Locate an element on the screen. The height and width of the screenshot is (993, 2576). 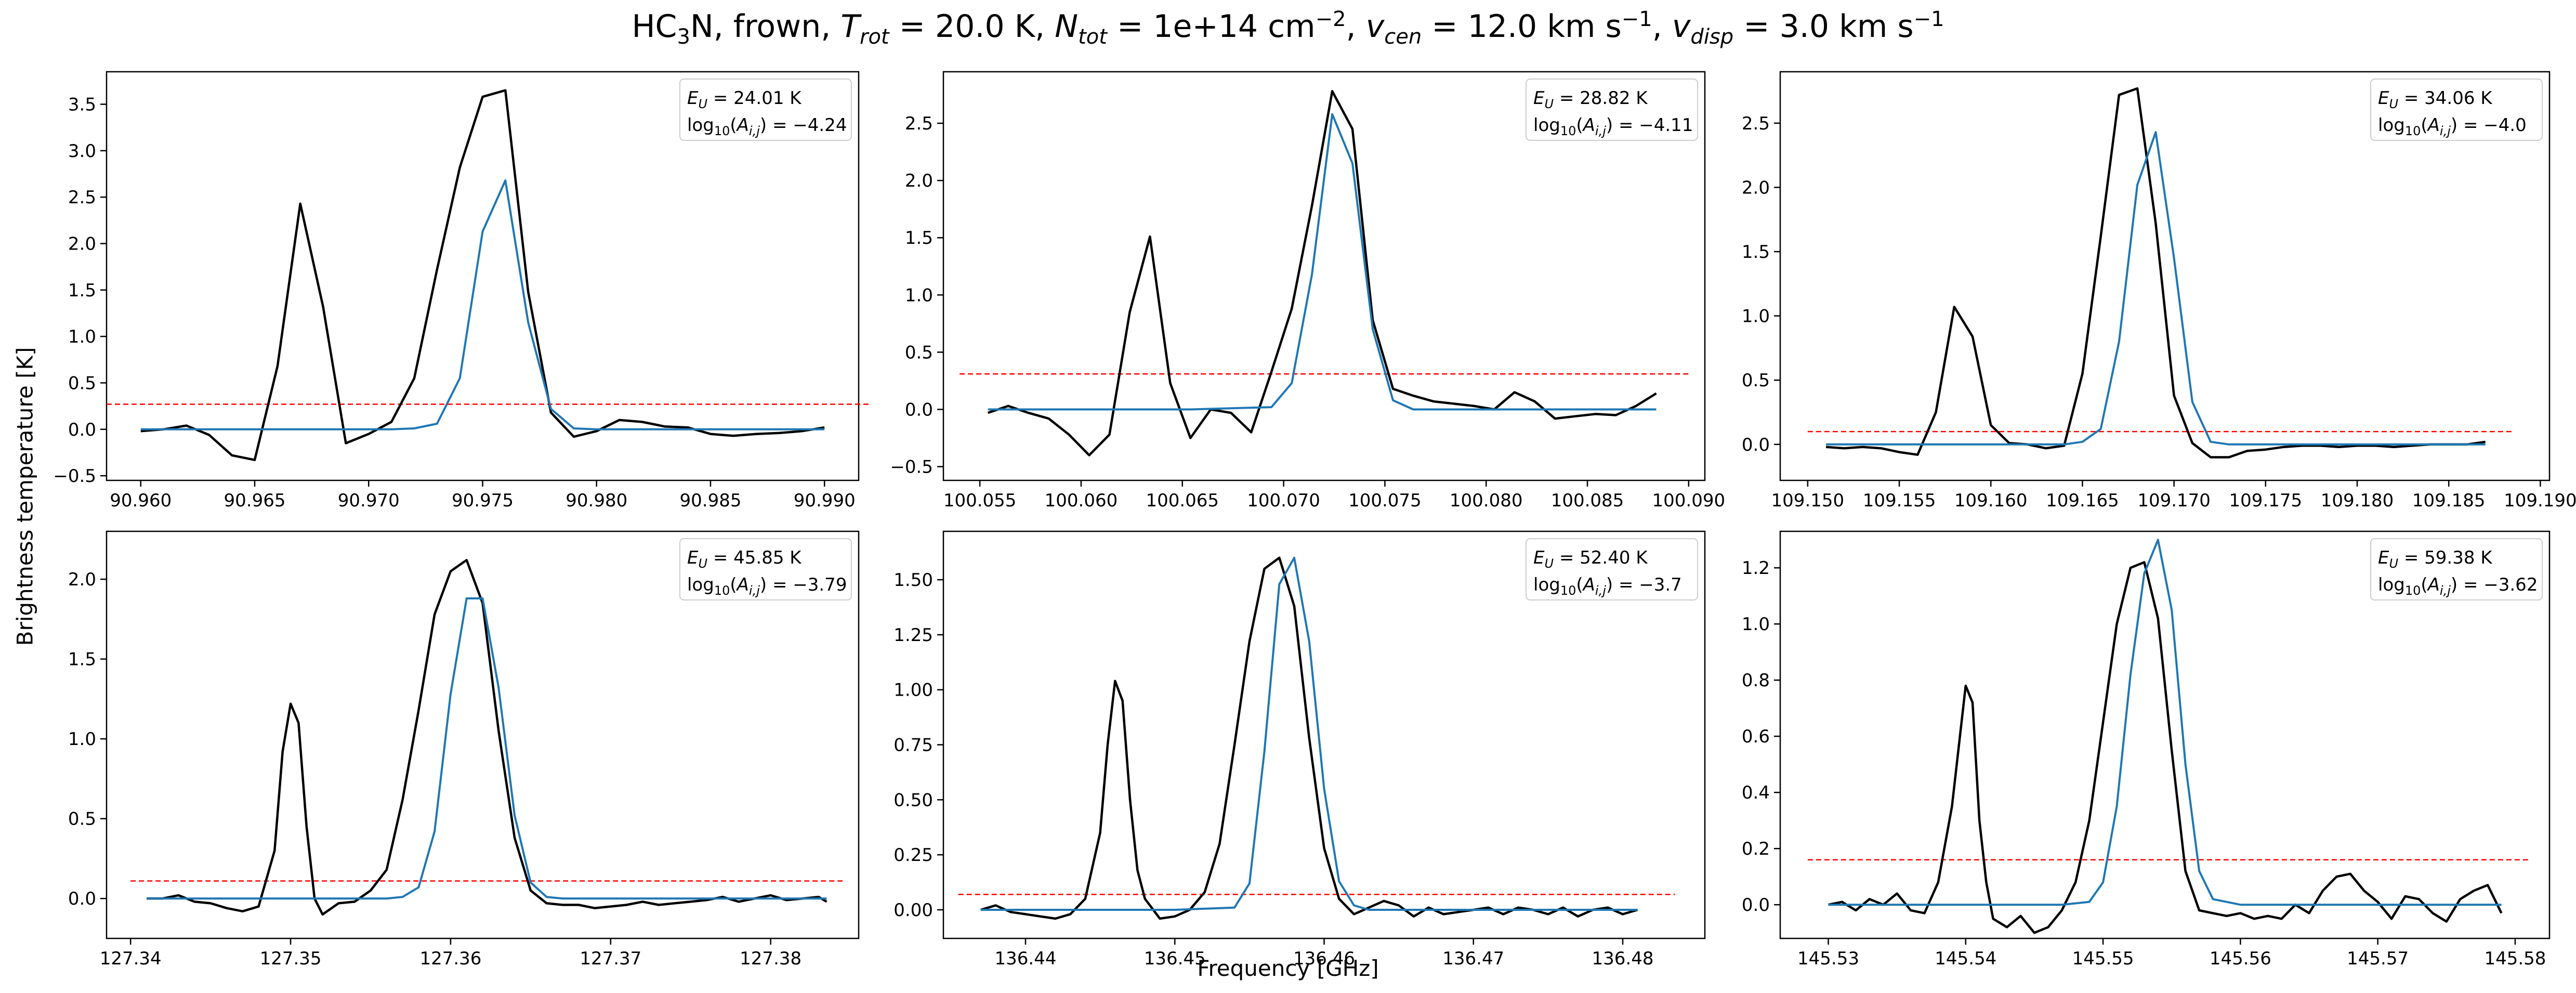
y-tick-label: 1.25 is located at coordinates (913, 636).